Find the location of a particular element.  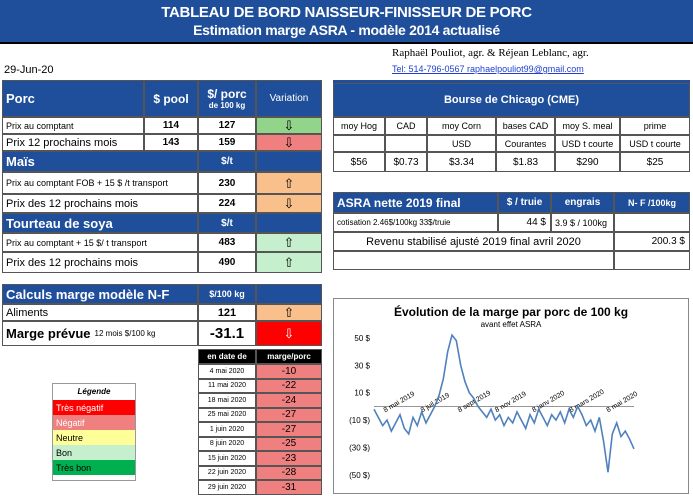

col-pool-header: $ pool is located at coordinates (171, 98).